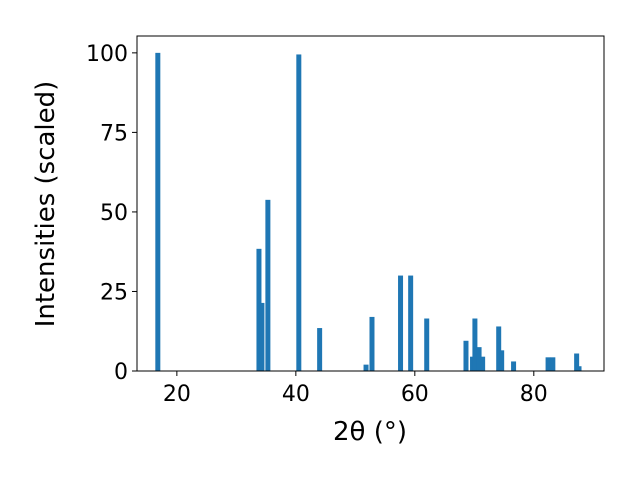 This screenshot has height=484, width=640. What do you see at coordinates (370, 432) in the screenshot?
I see `x-axis-label: 2θ (°)` at bounding box center [370, 432].